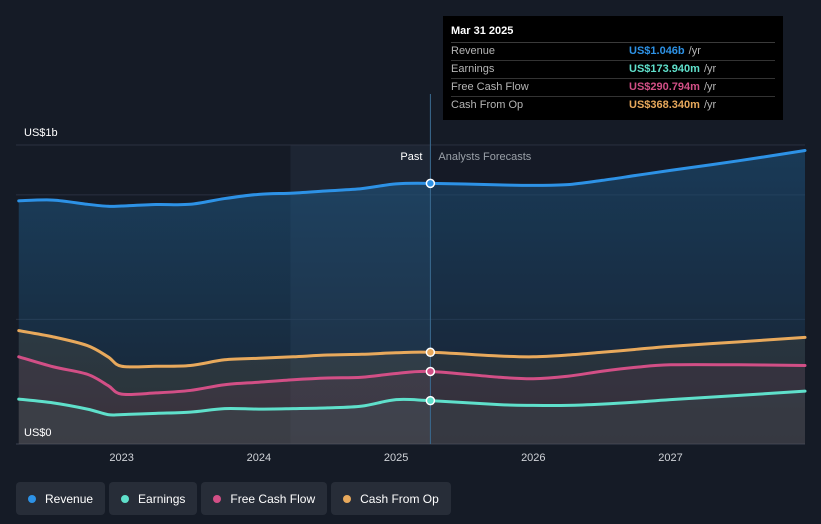 This screenshot has height=524, width=821. I want to click on line-free-cash-flow, so click(412, 376).